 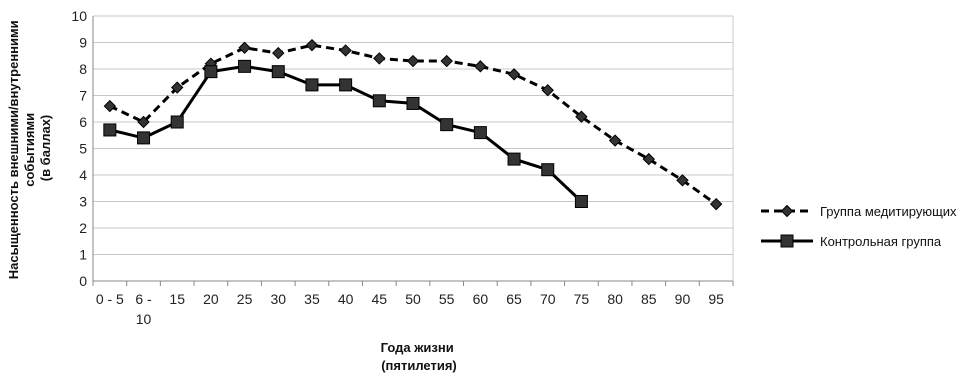 What do you see at coordinates (83, 149) in the screenshot?
I see `y-tick-label: 5` at bounding box center [83, 149].